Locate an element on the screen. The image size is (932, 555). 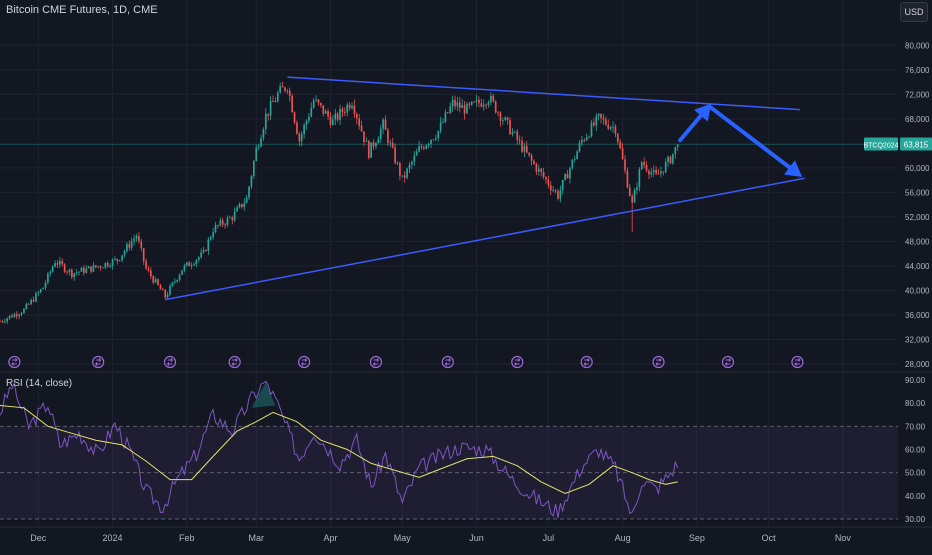
currency-button: USD is located at coordinates (914, 12).